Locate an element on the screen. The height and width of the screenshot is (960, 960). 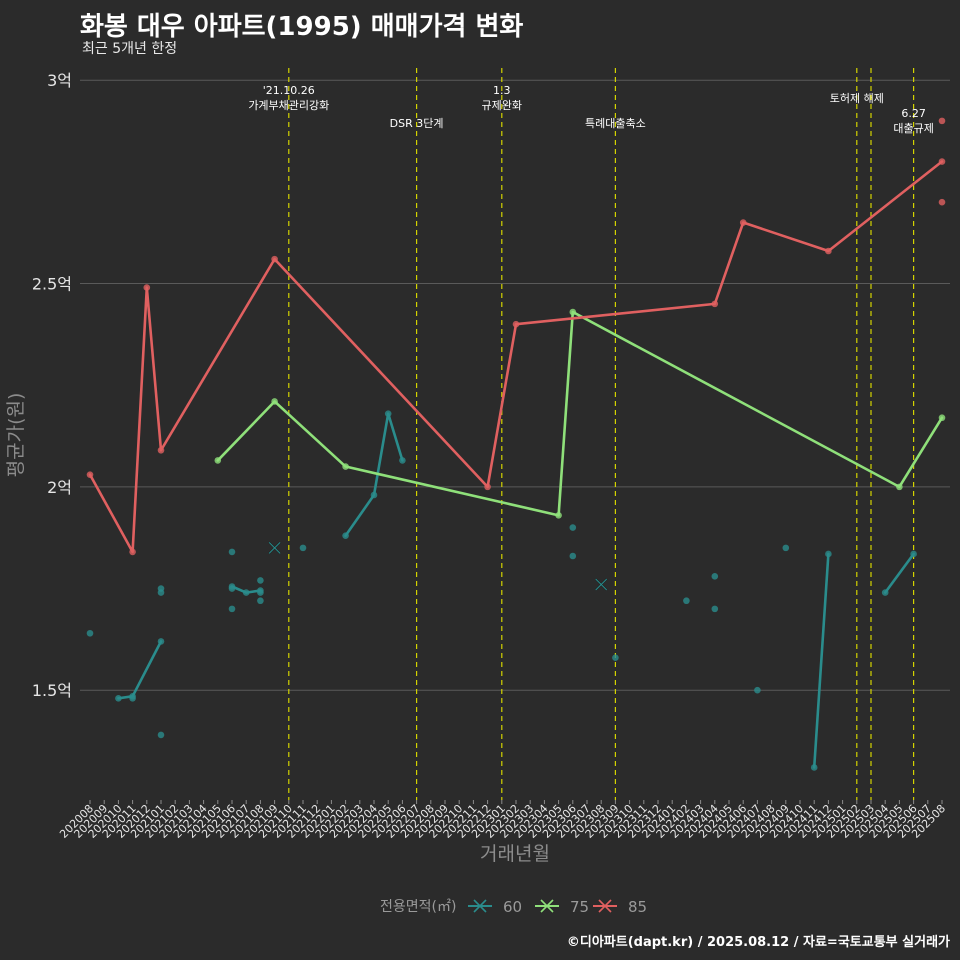
chart-subtitle: 최근 5개년 한정 is located at coordinates (130, 49).